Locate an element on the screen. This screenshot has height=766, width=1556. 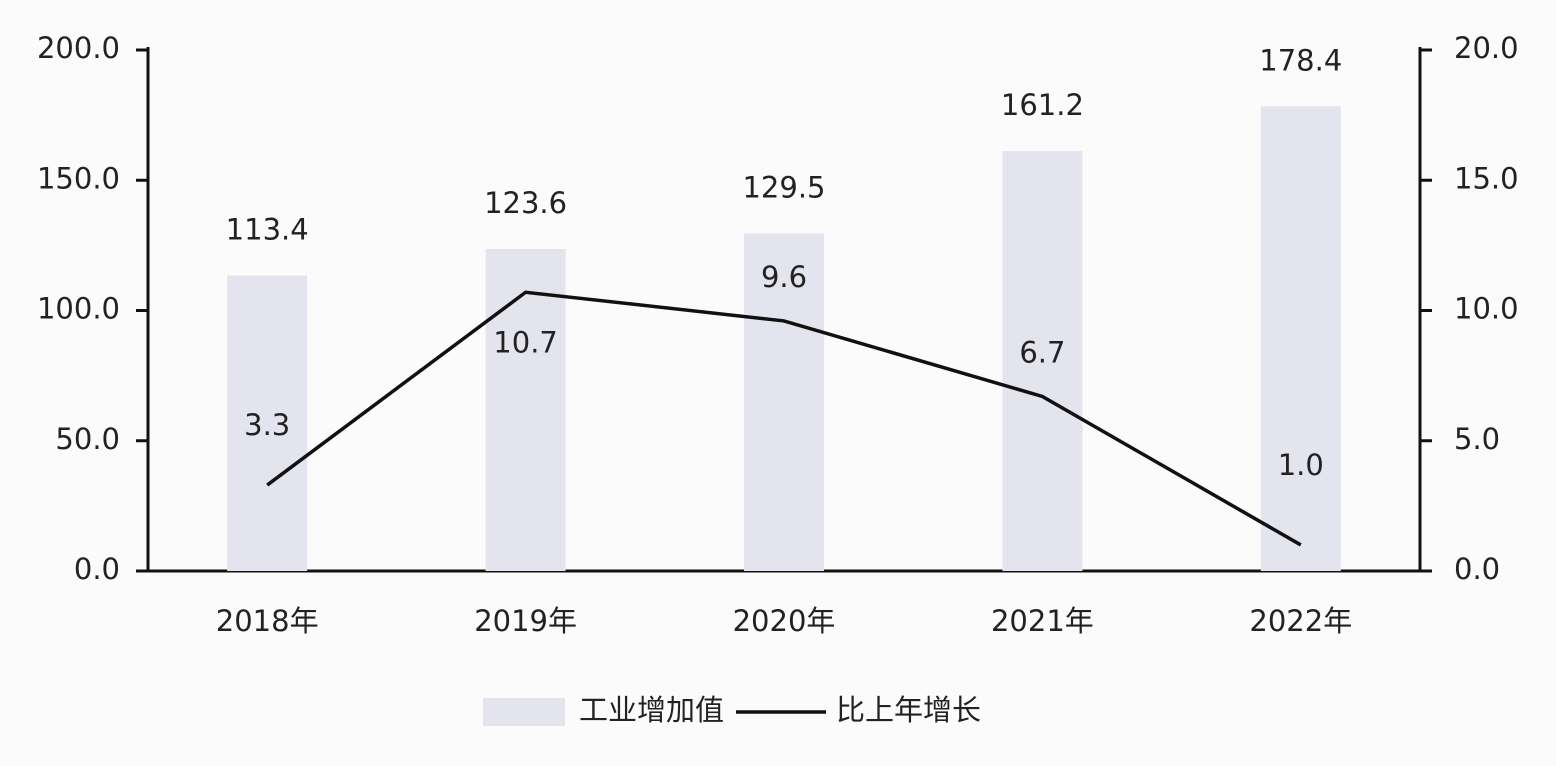
legend-label: 比上年增长 is located at coordinates (908, 710).